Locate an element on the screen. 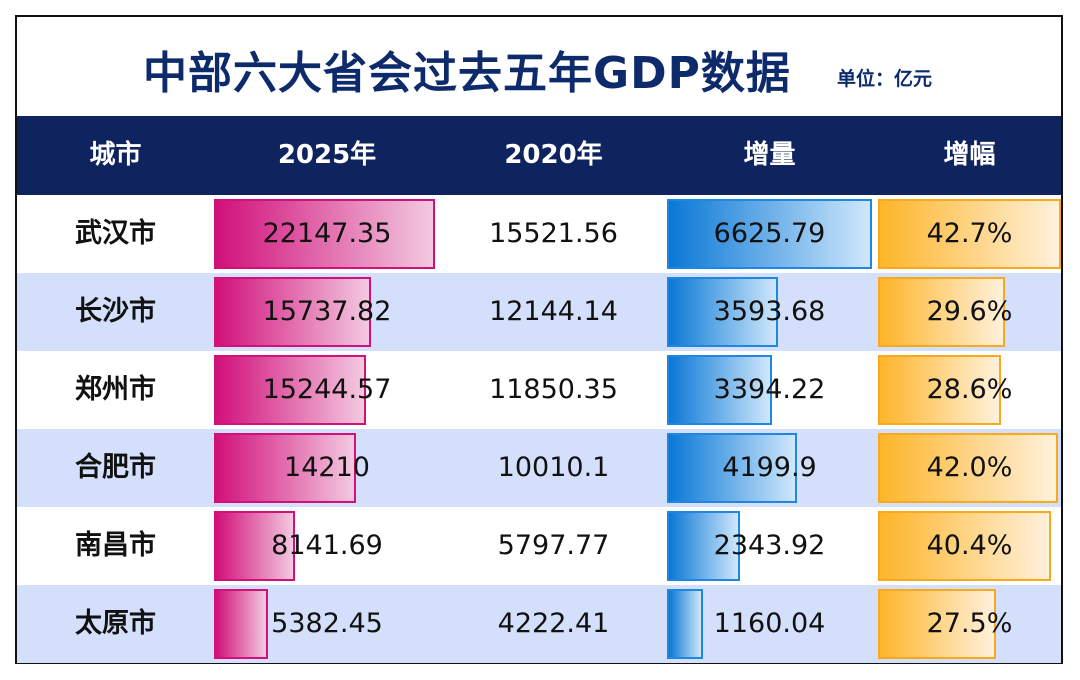 The height and width of the screenshot is (680, 1080). gdp-2020-cell: 10010.1 is located at coordinates (553, 467).